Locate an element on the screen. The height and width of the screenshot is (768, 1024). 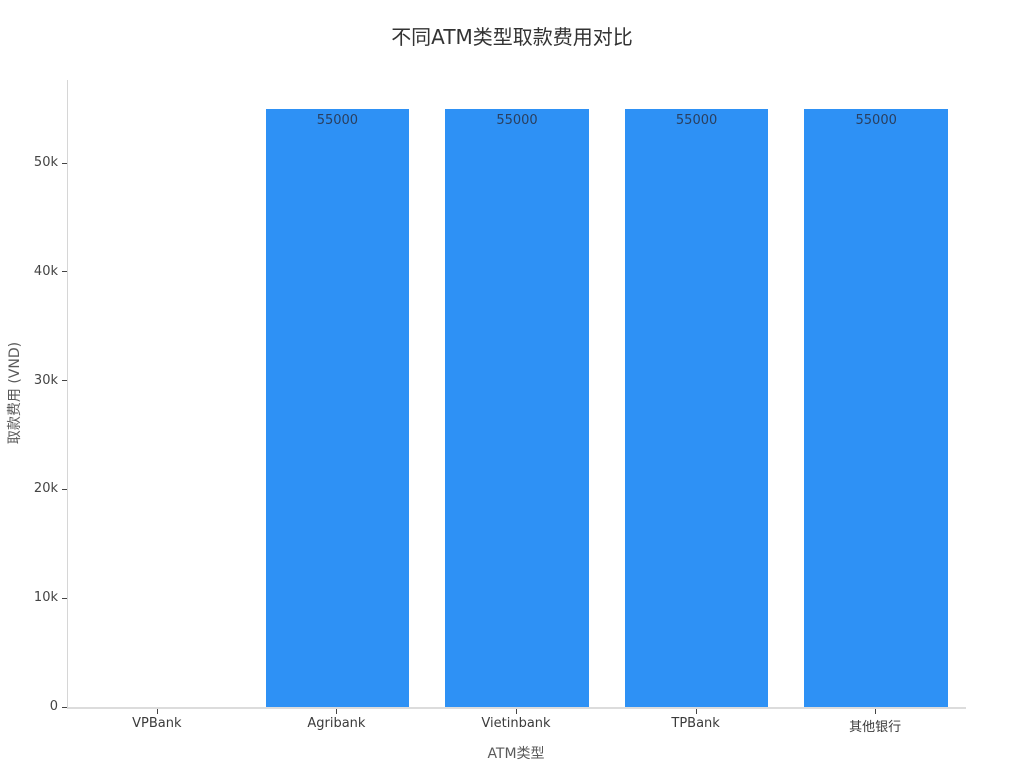
x-axis-title: ATM类型 is located at coordinates (516, 754).